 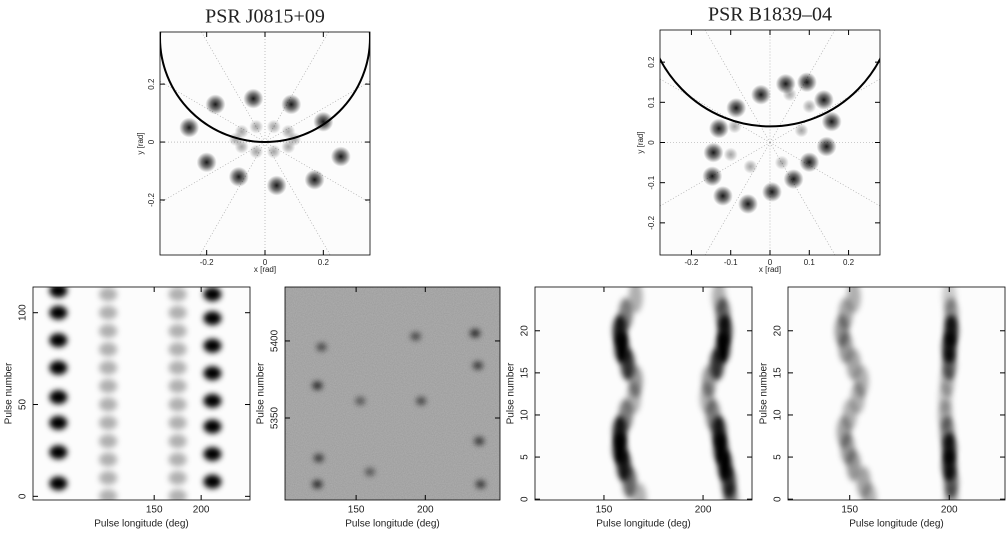 What do you see at coordinates (525, 415) in the screenshot?
I see `y-tick-label: 10` at bounding box center [525, 415].